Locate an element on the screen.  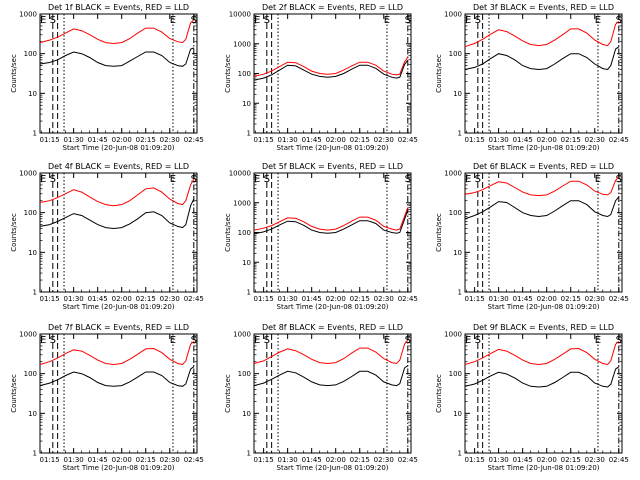
panel-title: Det 2f BLACK = Events, RED = LLD is located at coordinates (332, 7).